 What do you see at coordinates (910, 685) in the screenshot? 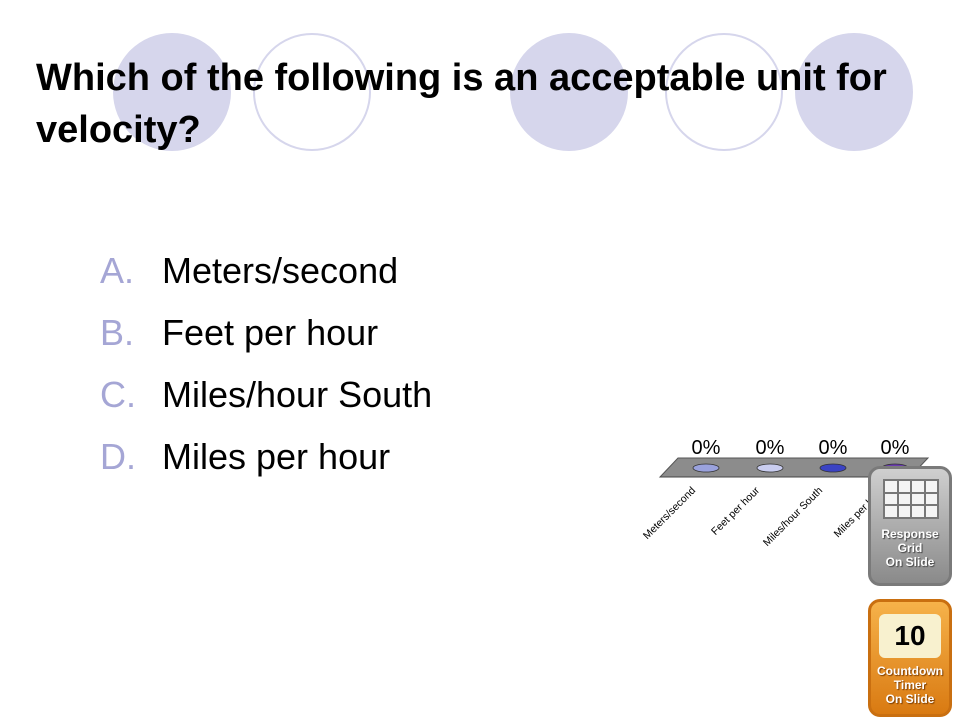
I see `countdown-label: Countdown Timer On Slide` at bounding box center [910, 685].